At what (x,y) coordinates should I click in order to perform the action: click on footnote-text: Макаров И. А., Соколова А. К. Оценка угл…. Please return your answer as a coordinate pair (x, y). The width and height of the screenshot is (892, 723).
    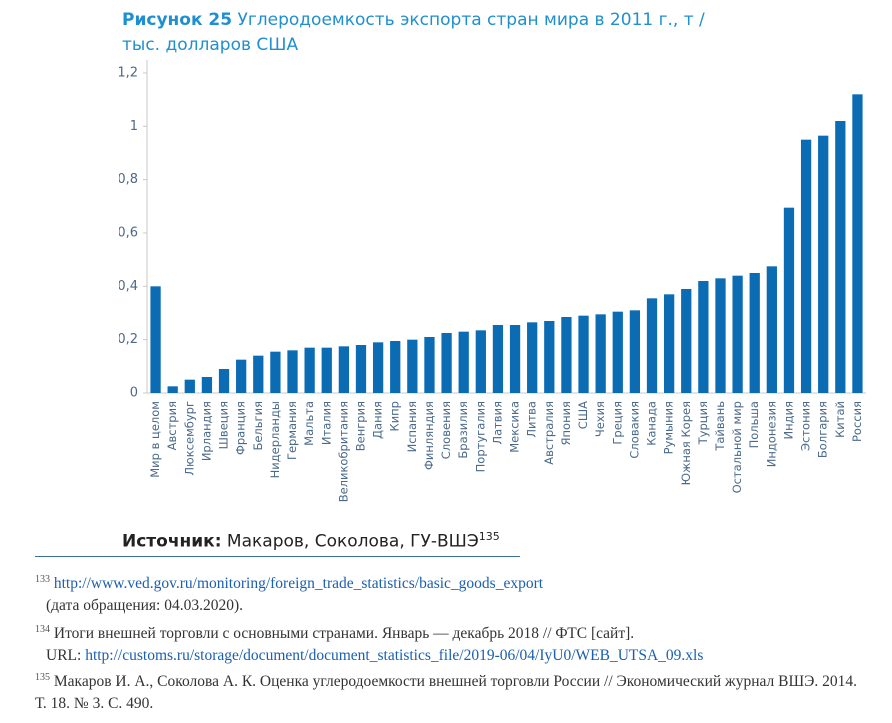
    Looking at the image, I should click on (446, 693).